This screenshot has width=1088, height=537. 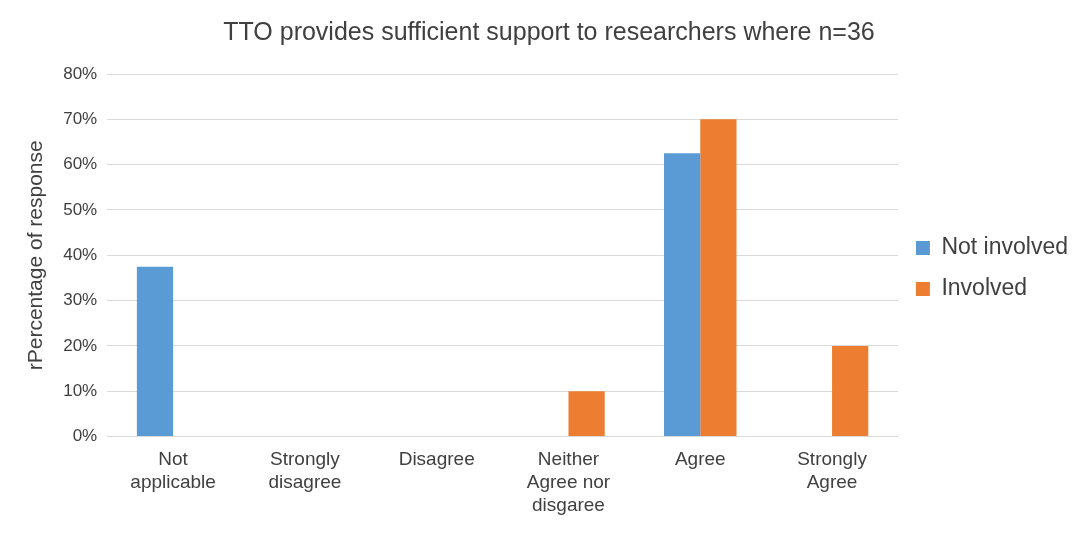 I want to click on x-tick-label: Strongly Agree, so click(x=832, y=470).